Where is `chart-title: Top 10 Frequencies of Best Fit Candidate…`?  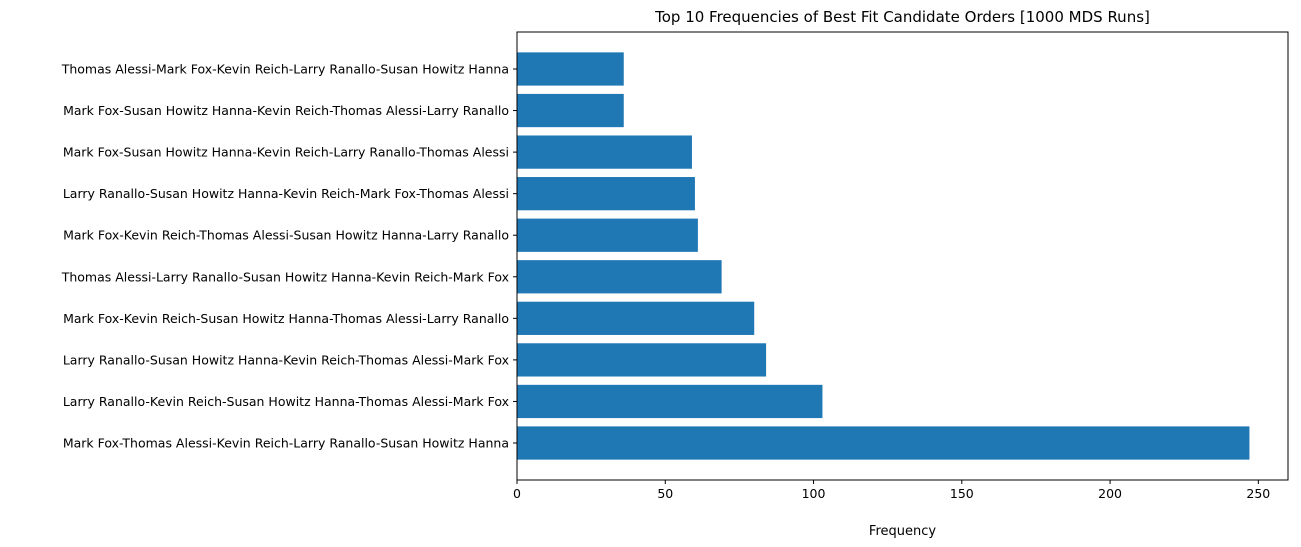 chart-title: Top 10 Frequencies of Best Fit Candidate… is located at coordinates (902, 17).